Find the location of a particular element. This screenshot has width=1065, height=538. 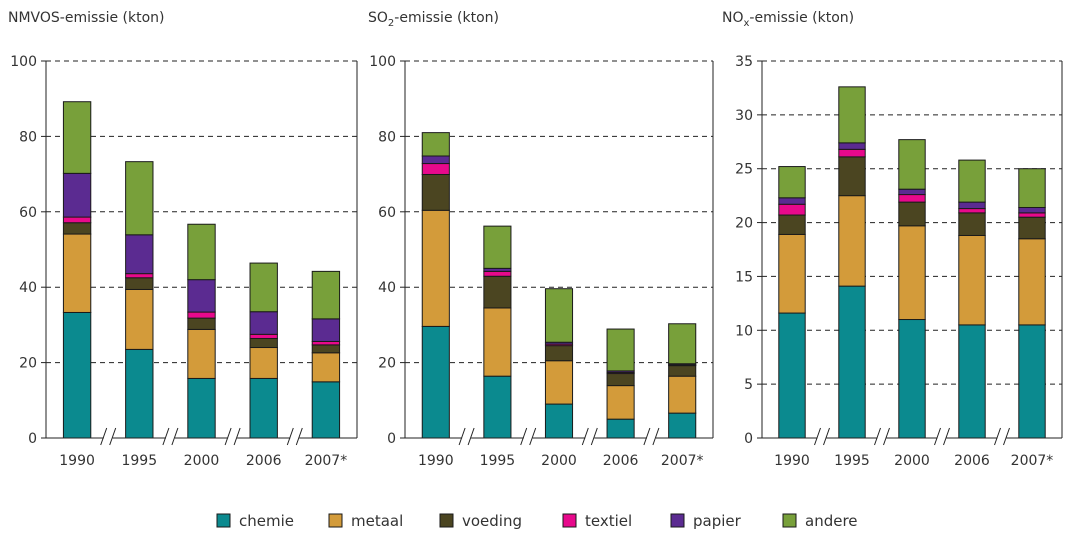

legend-swatch-papier is located at coordinates (677, 520).